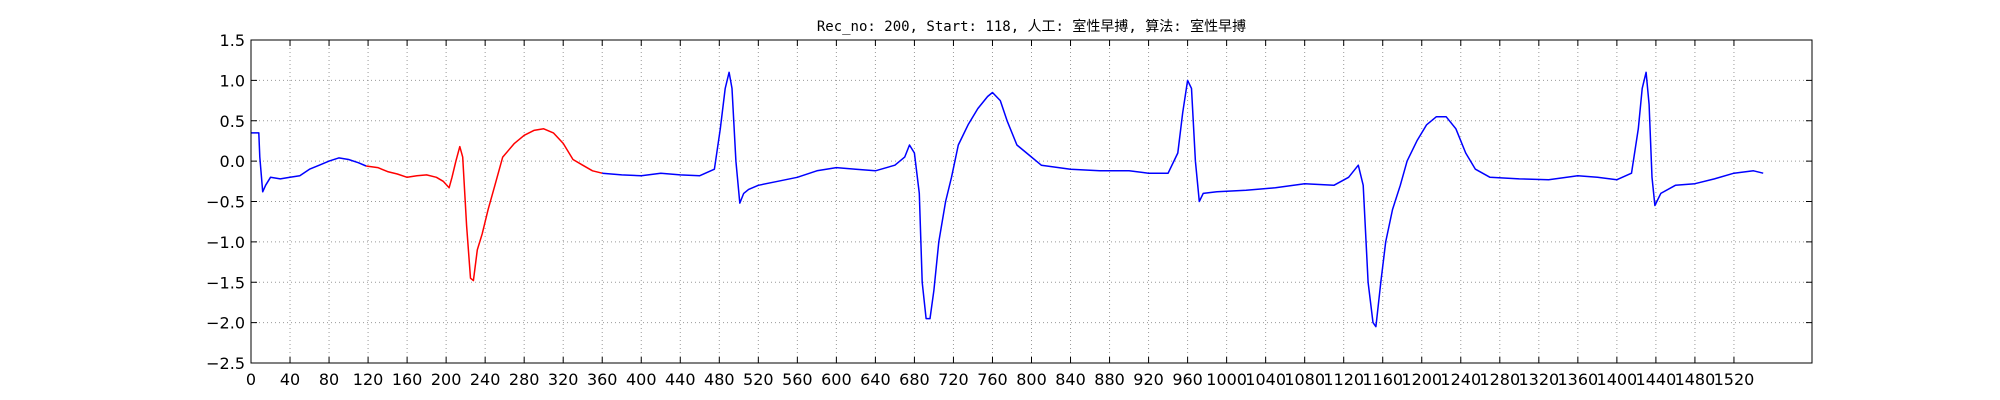 This screenshot has height=400, width=2000. I want to click on x-tick-label: 800, so click(1031, 379).